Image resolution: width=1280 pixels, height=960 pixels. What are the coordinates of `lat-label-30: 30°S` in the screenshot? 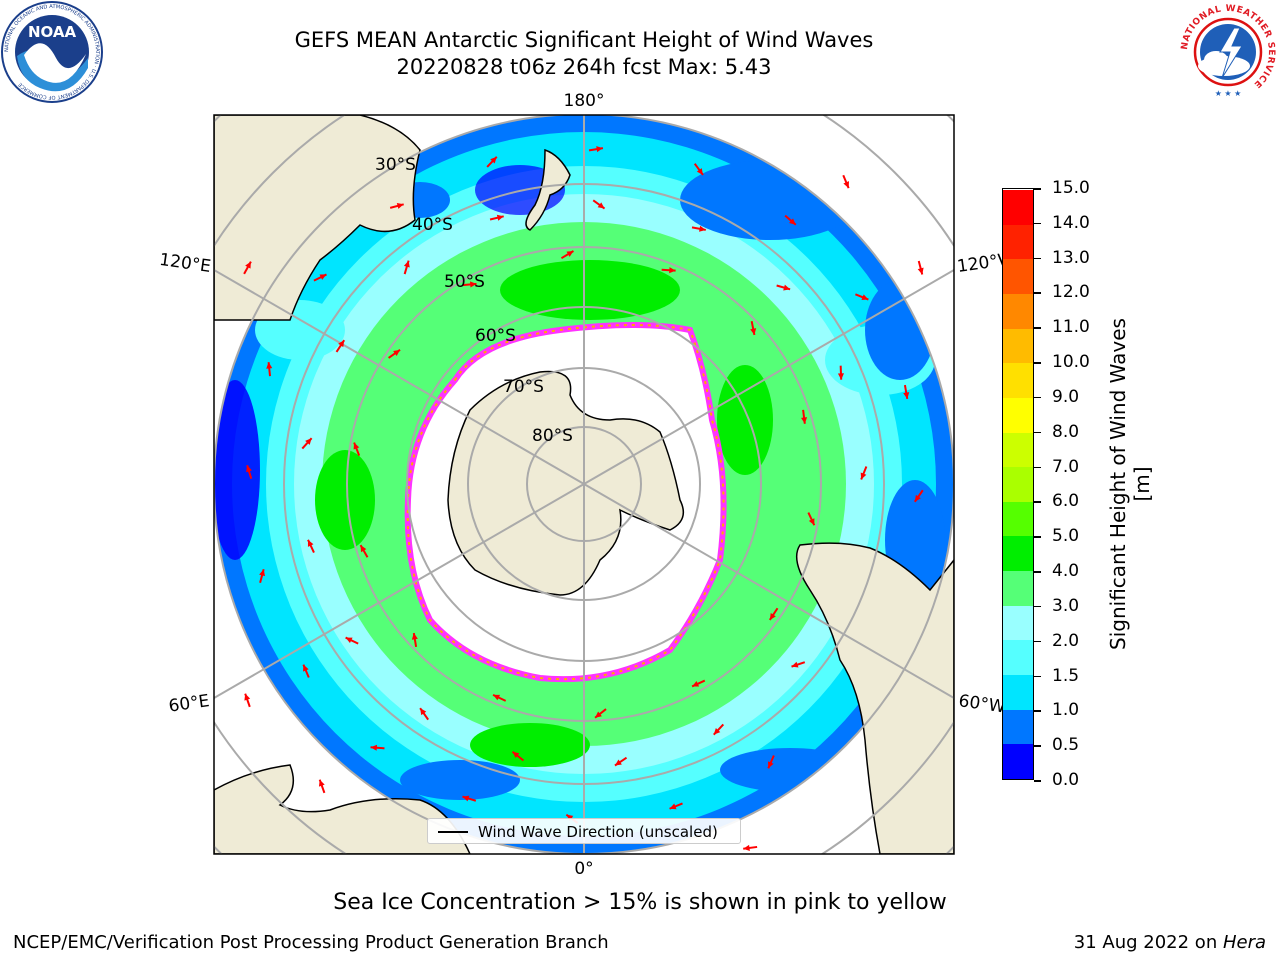 It's located at (395, 165).